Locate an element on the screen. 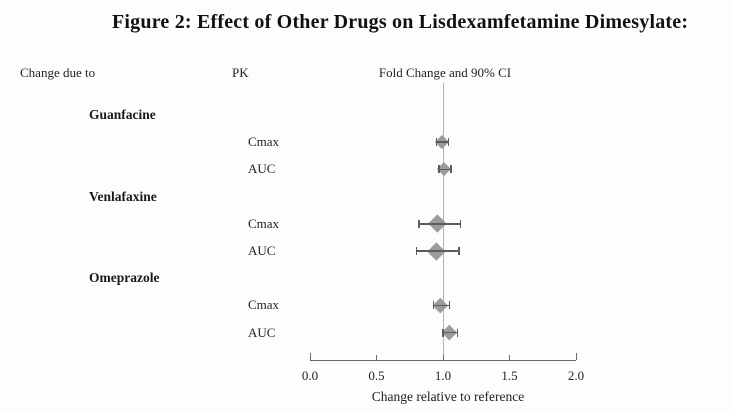 This screenshot has height=412, width=731. column-header-pk: PK is located at coordinates (240, 72).